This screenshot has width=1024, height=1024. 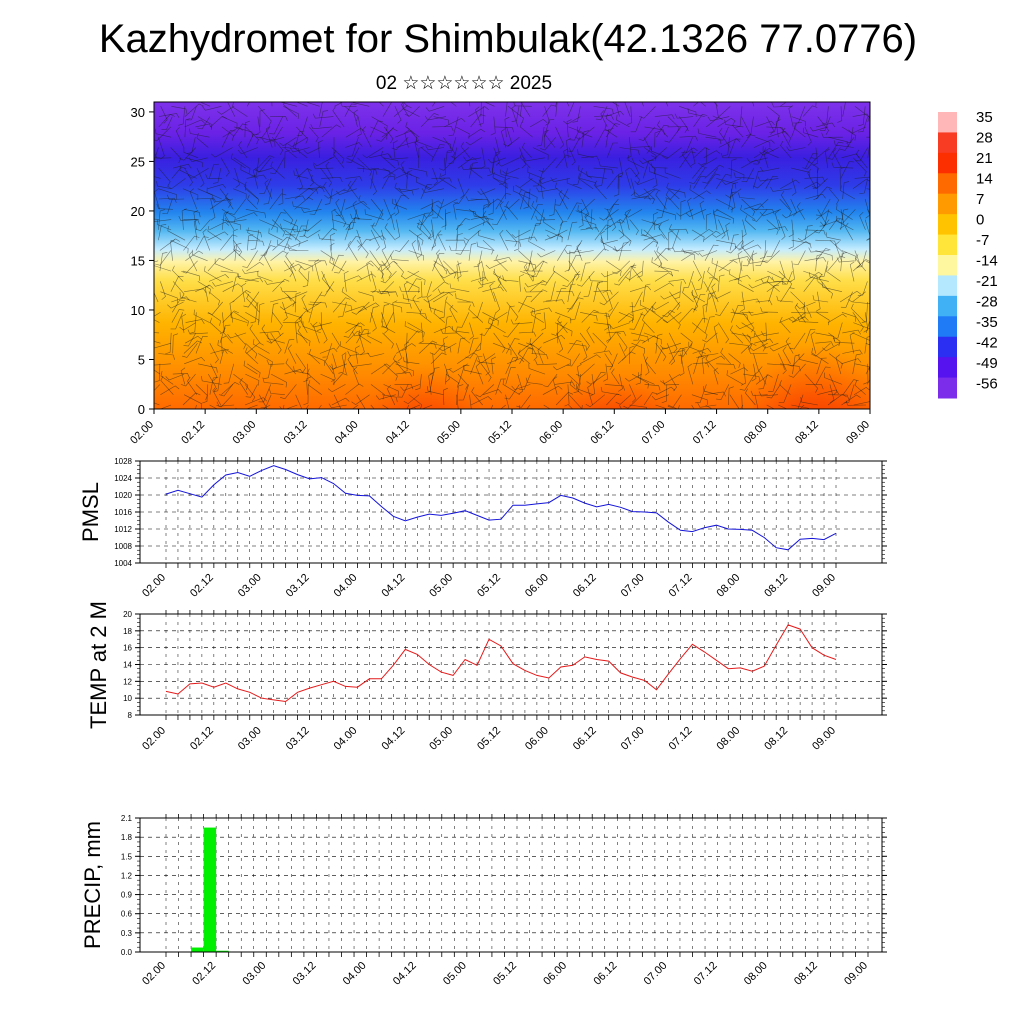 What do you see at coordinates (537, 586) in the screenshot?
I see `xtick-label: 06.00` at bounding box center [537, 586].